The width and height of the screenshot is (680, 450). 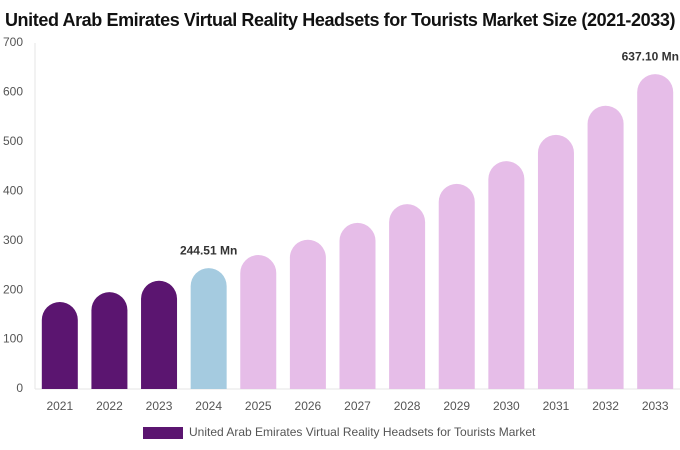 What do you see at coordinates (605, 406) in the screenshot?
I see `x-tick-label: 2032` at bounding box center [605, 406].